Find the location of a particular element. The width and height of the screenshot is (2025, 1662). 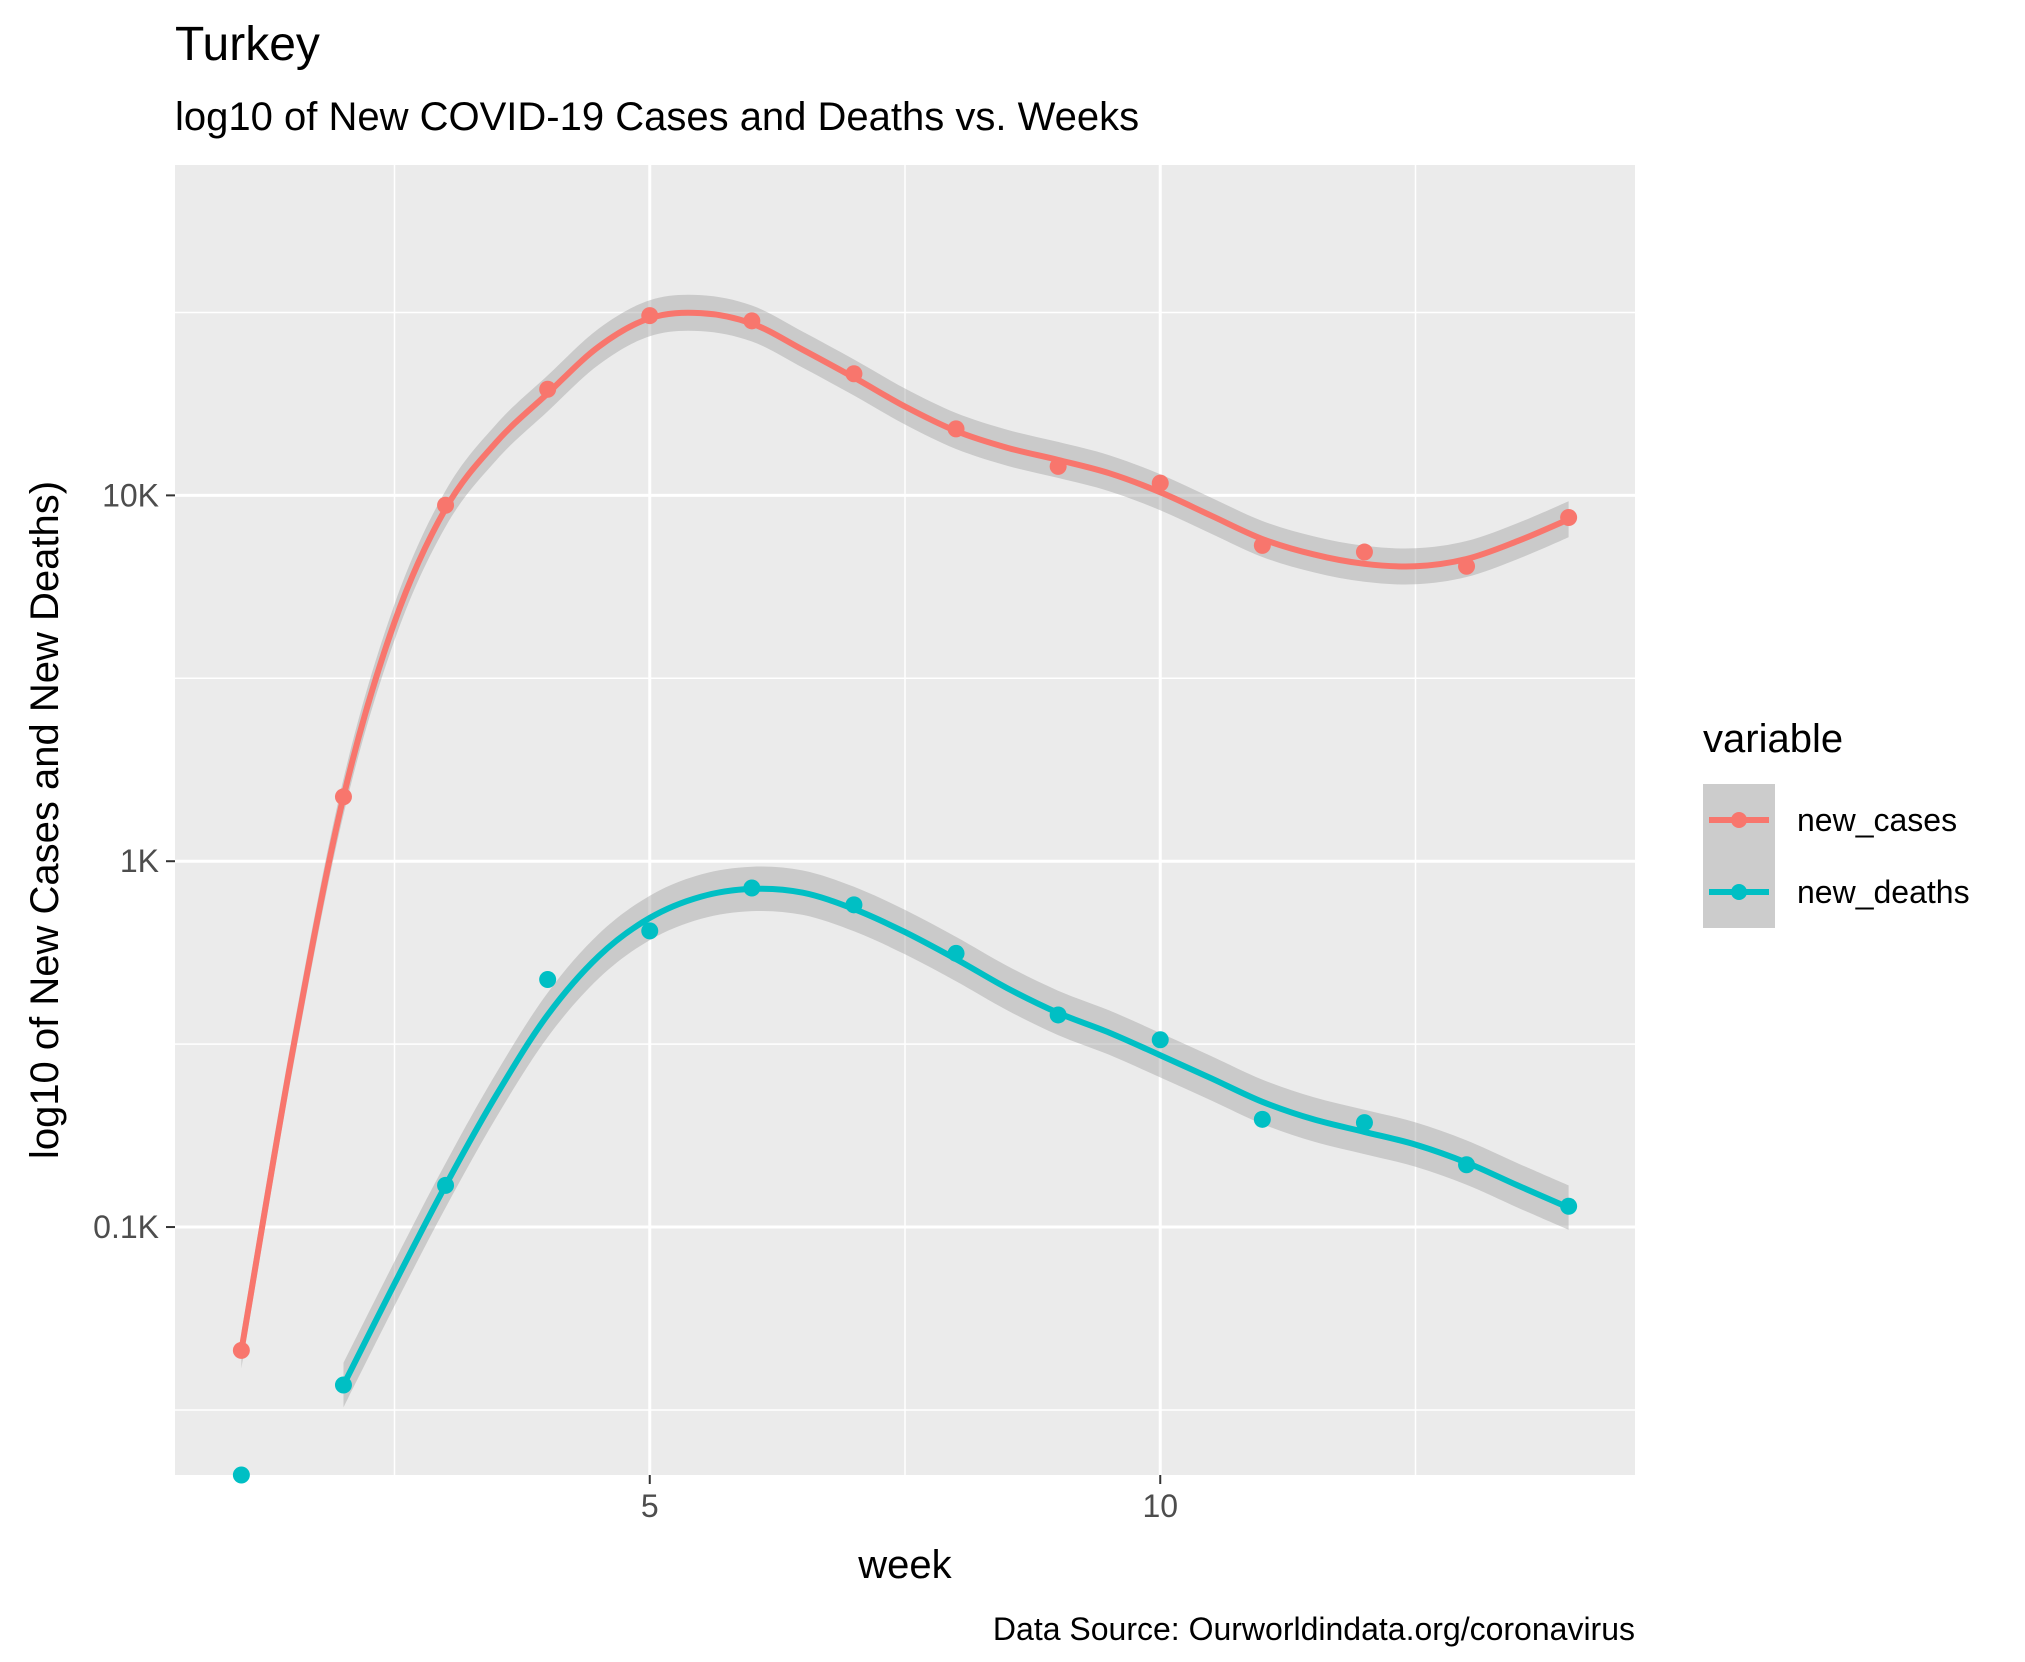

y-axis-ticks: 0.1K 1K 10K is located at coordinates (134, 861).